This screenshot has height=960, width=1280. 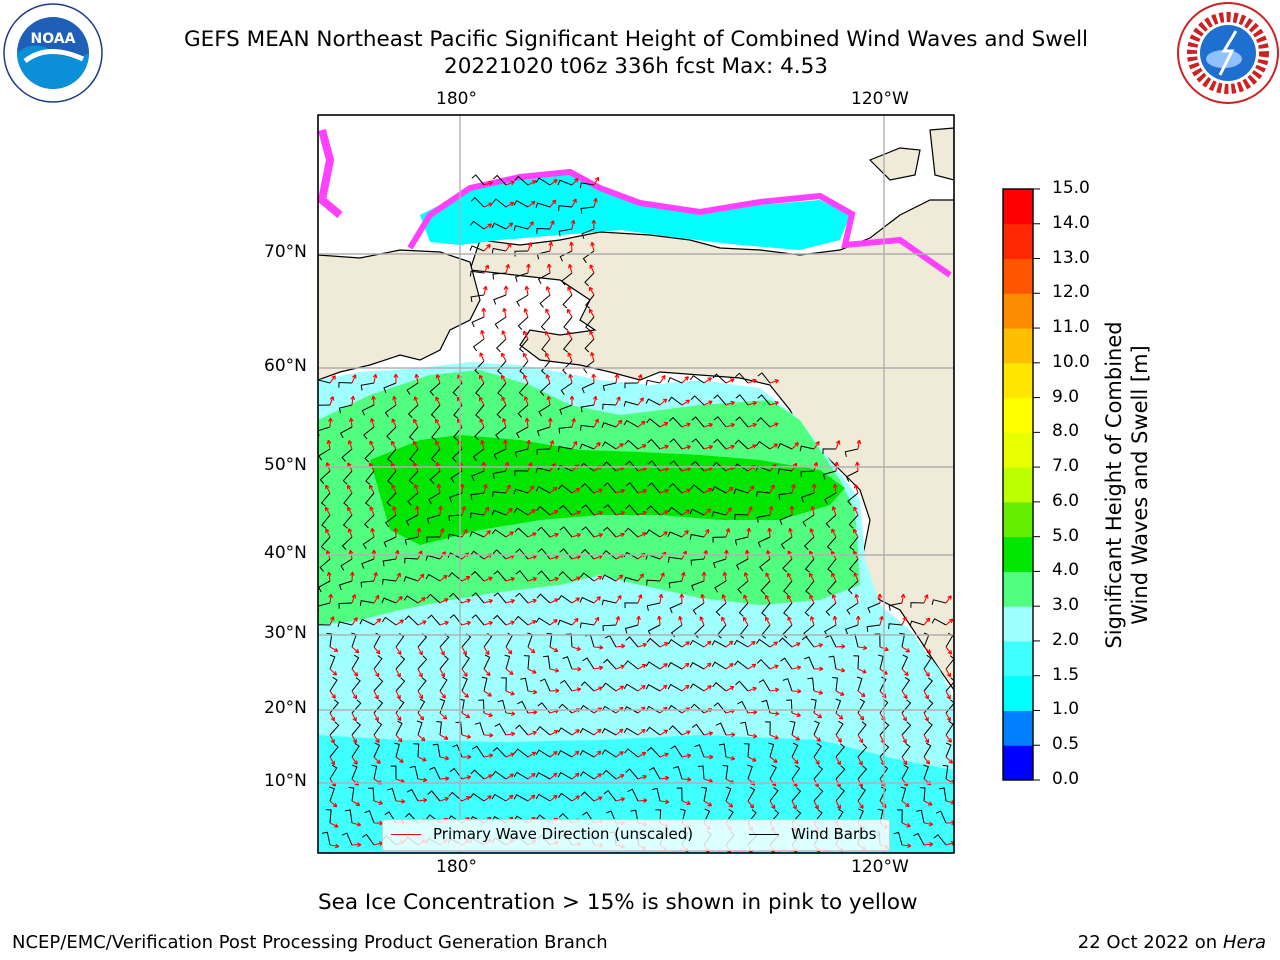 What do you see at coordinates (285, 708) in the screenshot?
I see `lat-label-20n: 20°N` at bounding box center [285, 708].